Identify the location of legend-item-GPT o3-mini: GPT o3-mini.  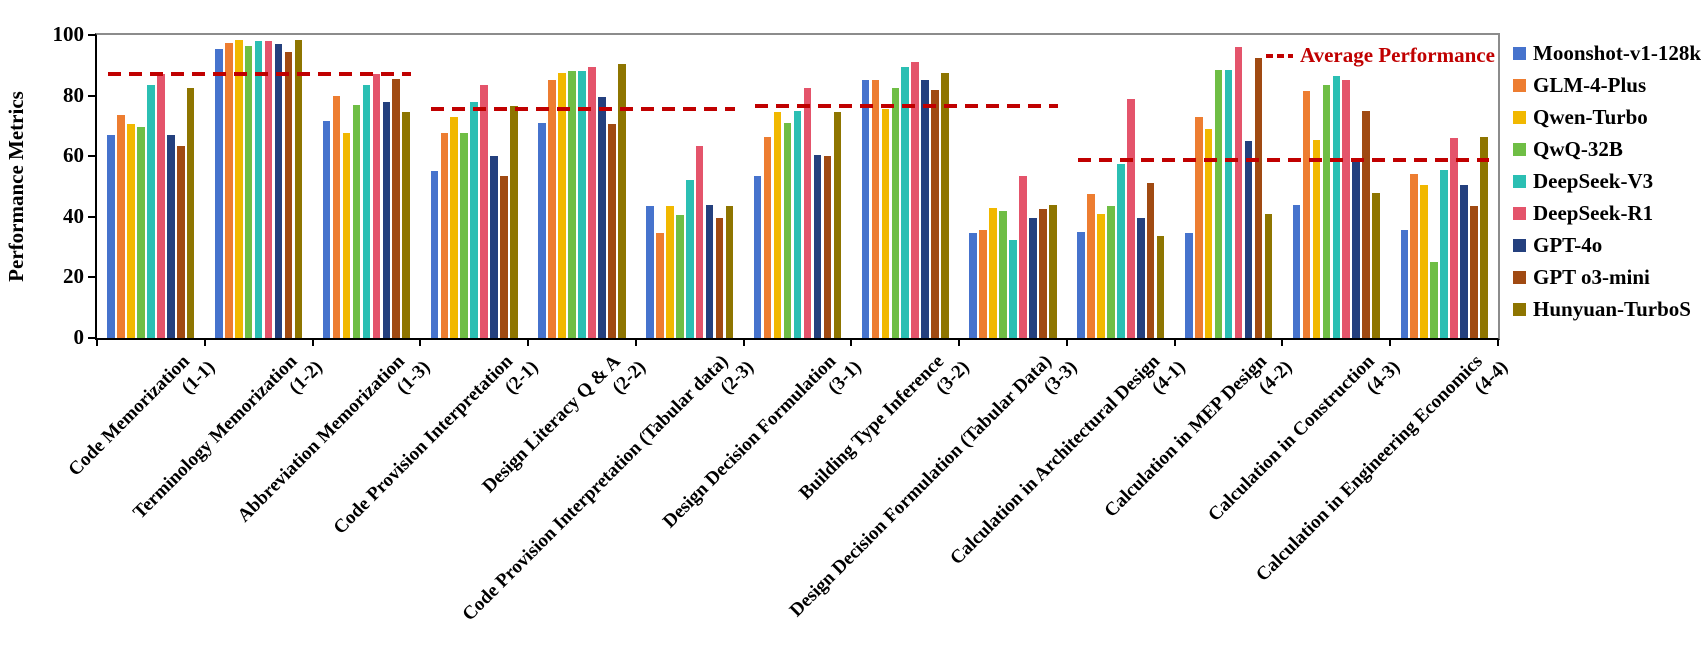
(1607, 277).